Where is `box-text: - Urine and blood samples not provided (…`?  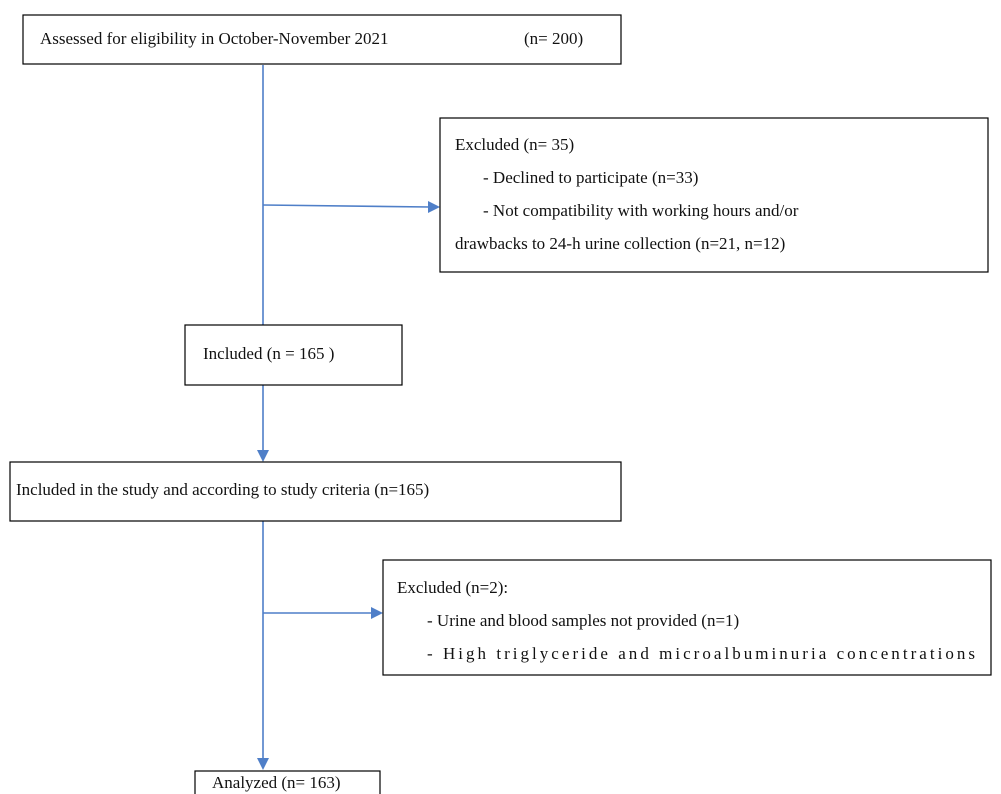 box-text: - Urine and blood samples not provided (… is located at coordinates (583, 620).